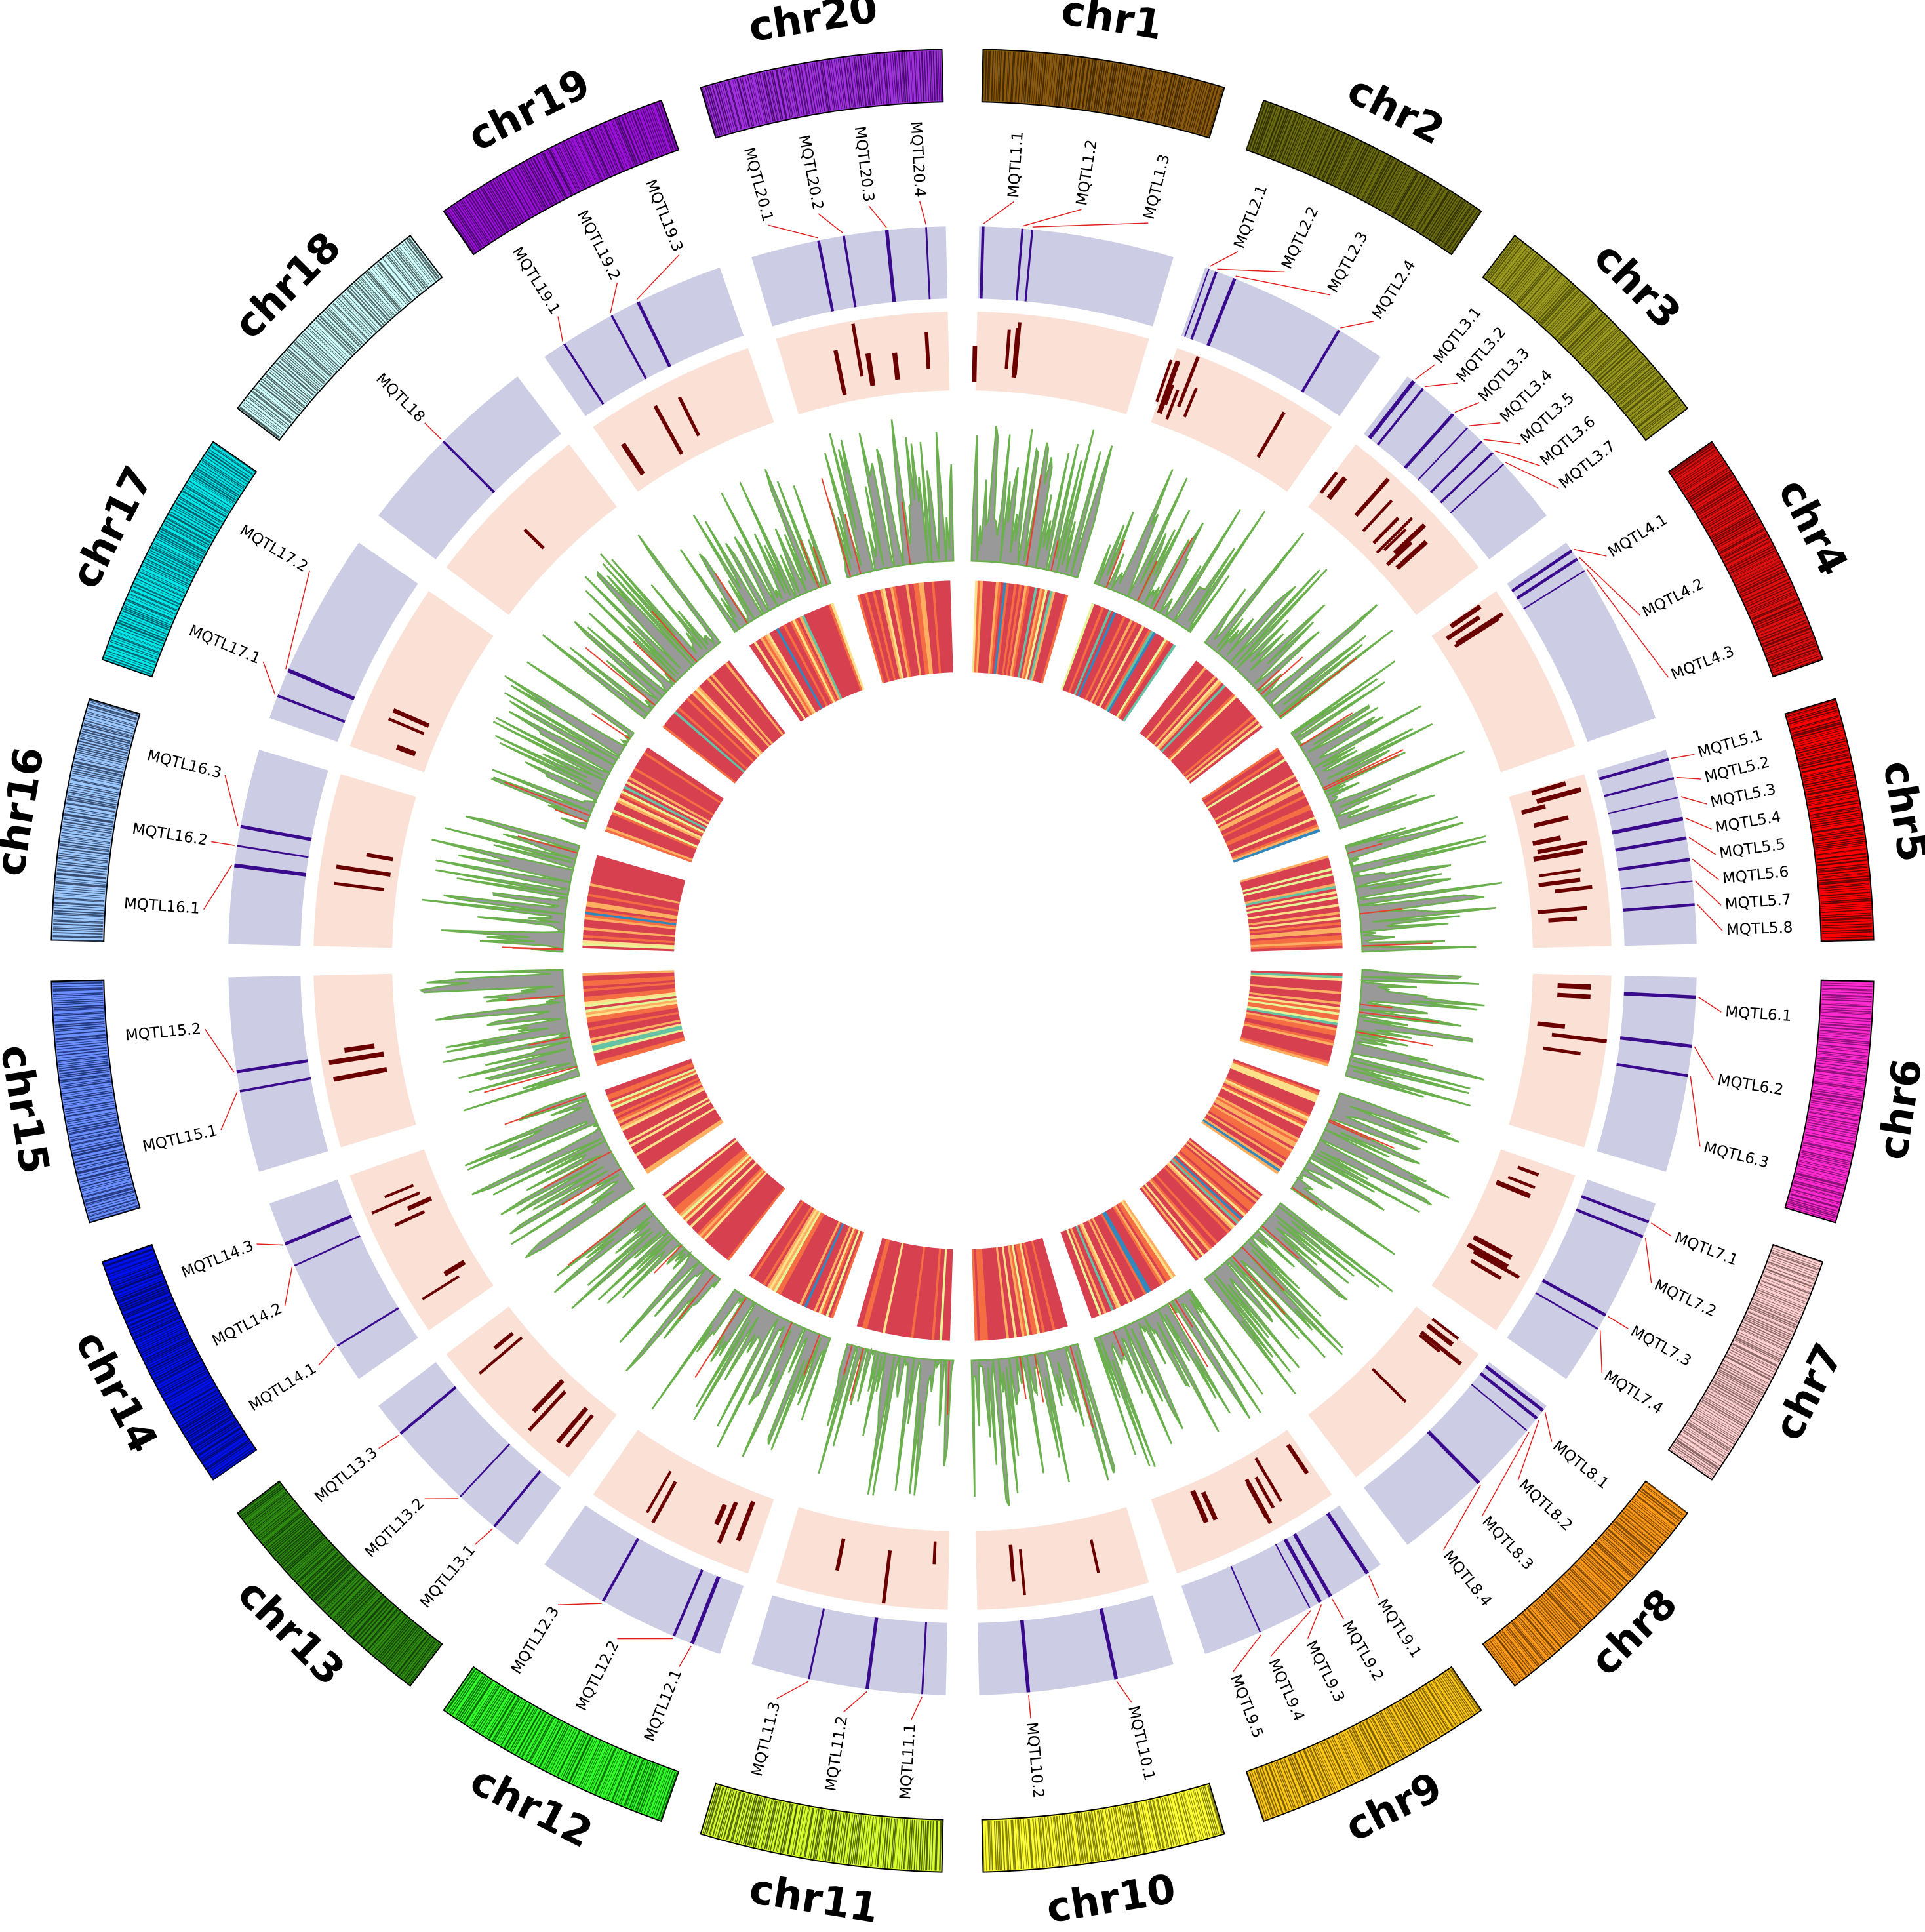 Image resolution: width=1925 pixels, height=1932 pixels. I want to click on qtl-label: MQTL6.2, so click(1751, 1085).